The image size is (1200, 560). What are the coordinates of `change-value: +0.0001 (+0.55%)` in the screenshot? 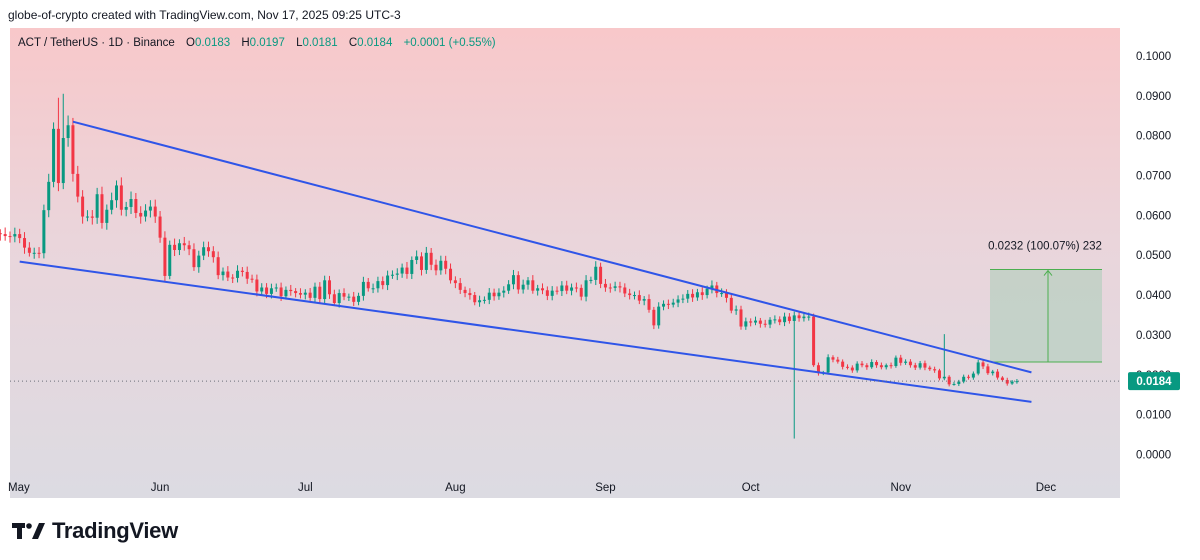 It's located at (449, 43).